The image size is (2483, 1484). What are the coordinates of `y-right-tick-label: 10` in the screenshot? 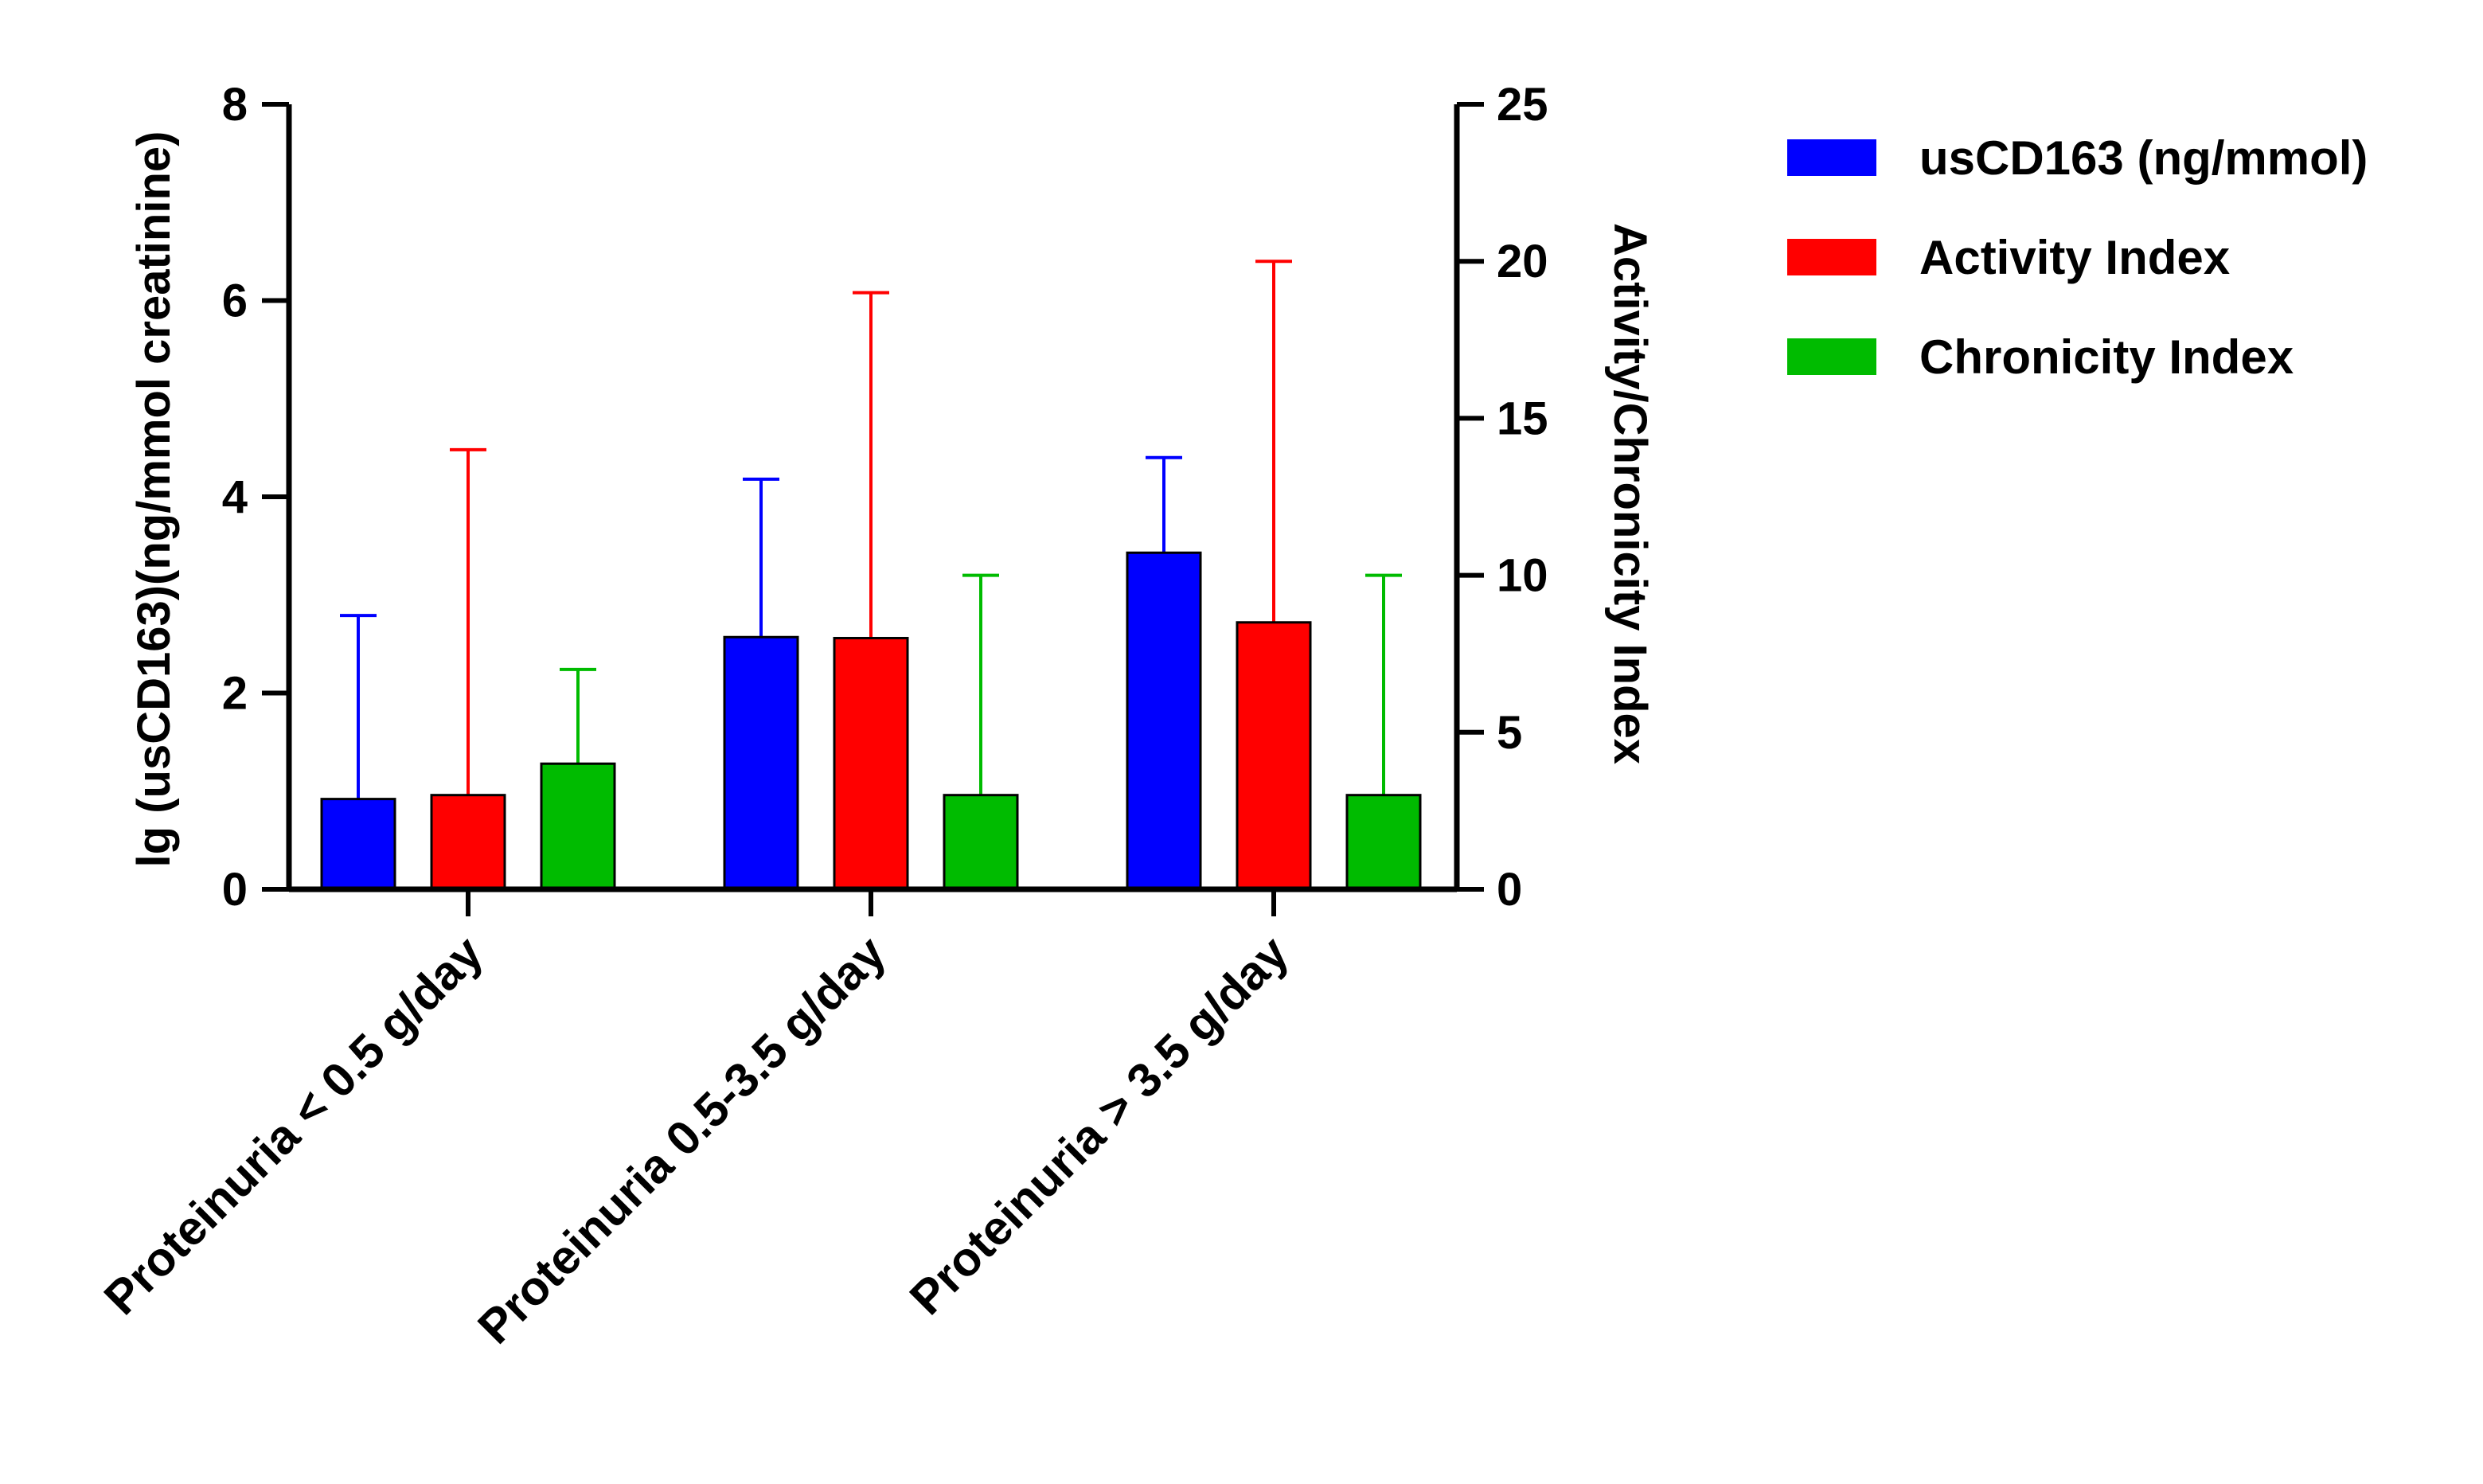 It's located at (1522, 576).